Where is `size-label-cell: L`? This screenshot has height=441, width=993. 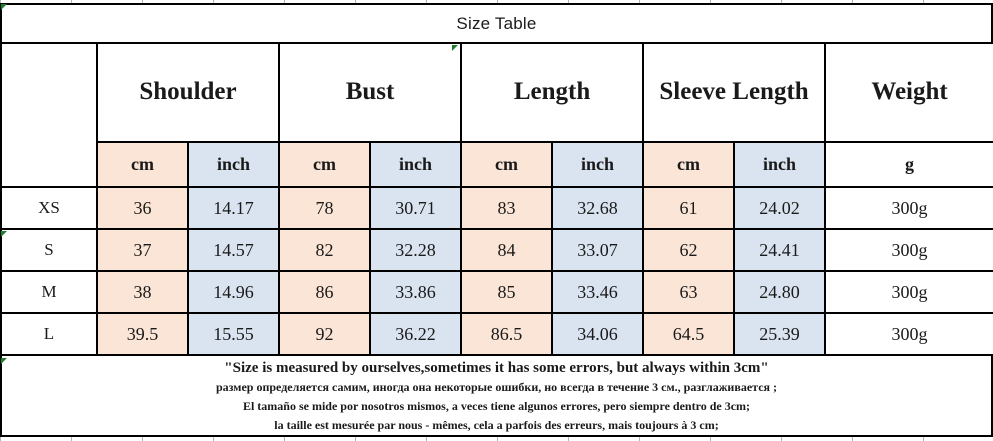 size-label-cell: L is located at coordinates (49, 334).